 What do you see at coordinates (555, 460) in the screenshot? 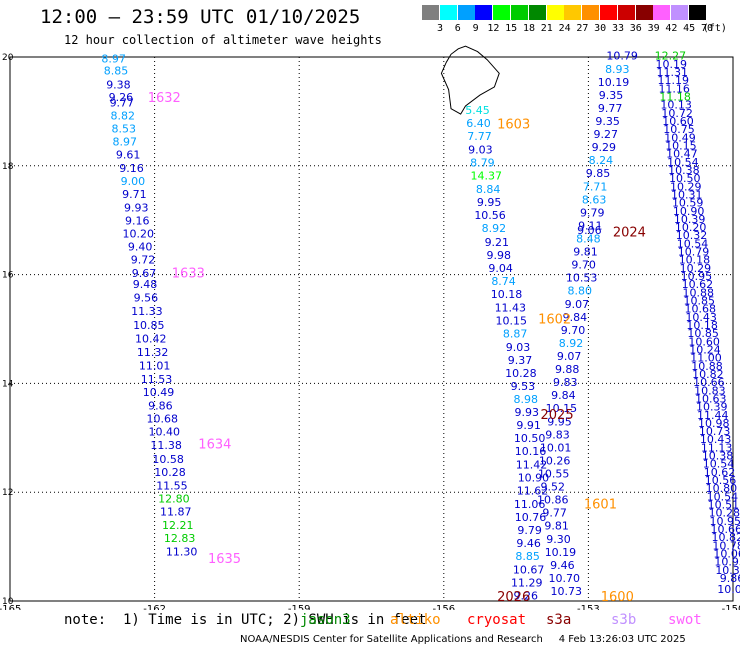
I see `wave-height-value: 10.26` at bounding box center [555, 460].